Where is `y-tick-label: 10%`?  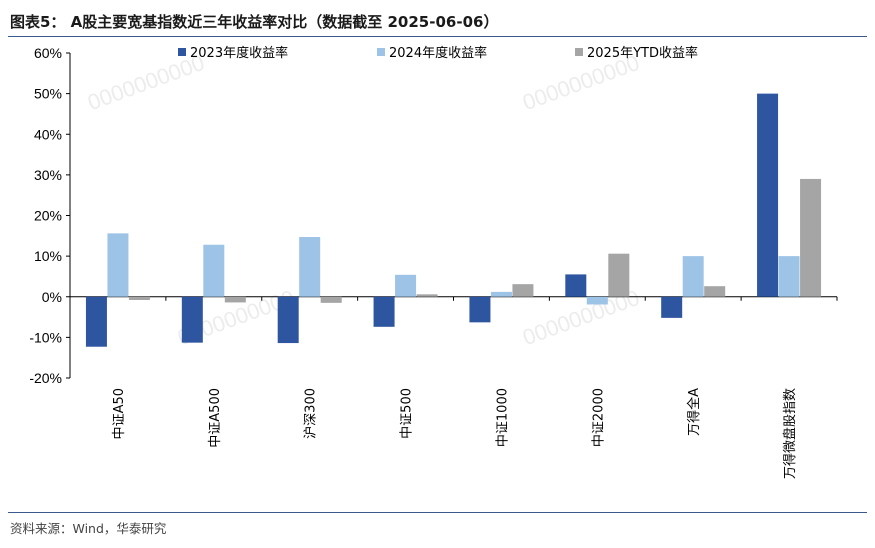
y-tick-label: 10% is located at coordinates (48, 256).